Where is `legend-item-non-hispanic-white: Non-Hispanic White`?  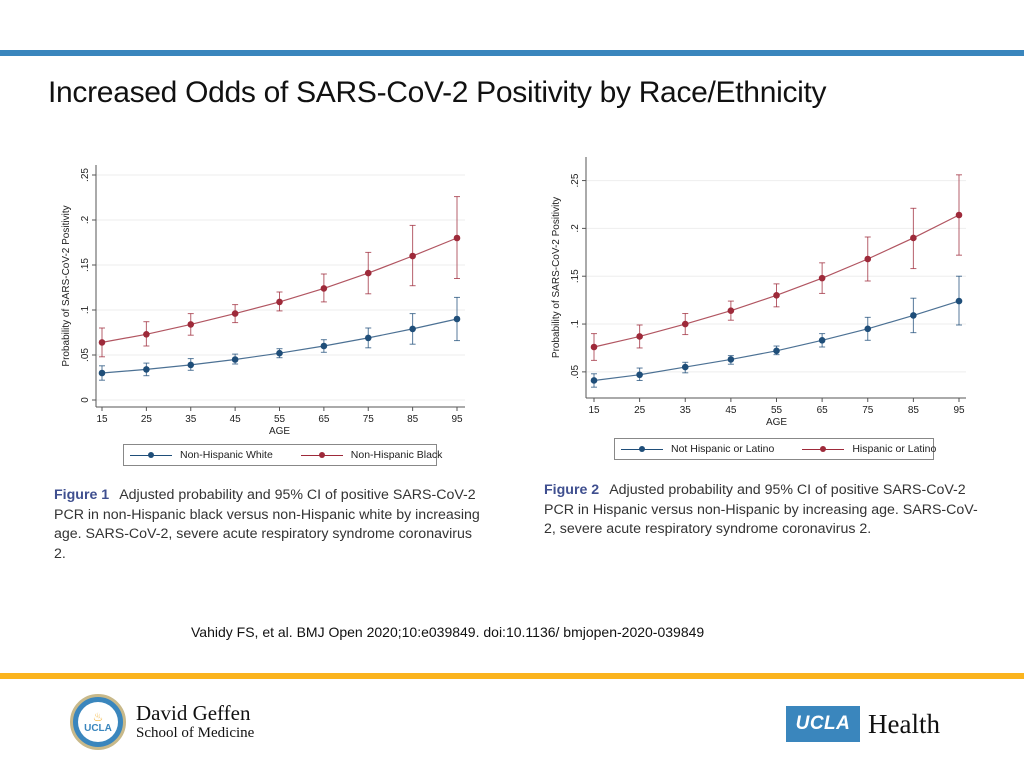 legend-item-non-hispanic-white: Non-Hispanic White is located at coordinates (201, 455).